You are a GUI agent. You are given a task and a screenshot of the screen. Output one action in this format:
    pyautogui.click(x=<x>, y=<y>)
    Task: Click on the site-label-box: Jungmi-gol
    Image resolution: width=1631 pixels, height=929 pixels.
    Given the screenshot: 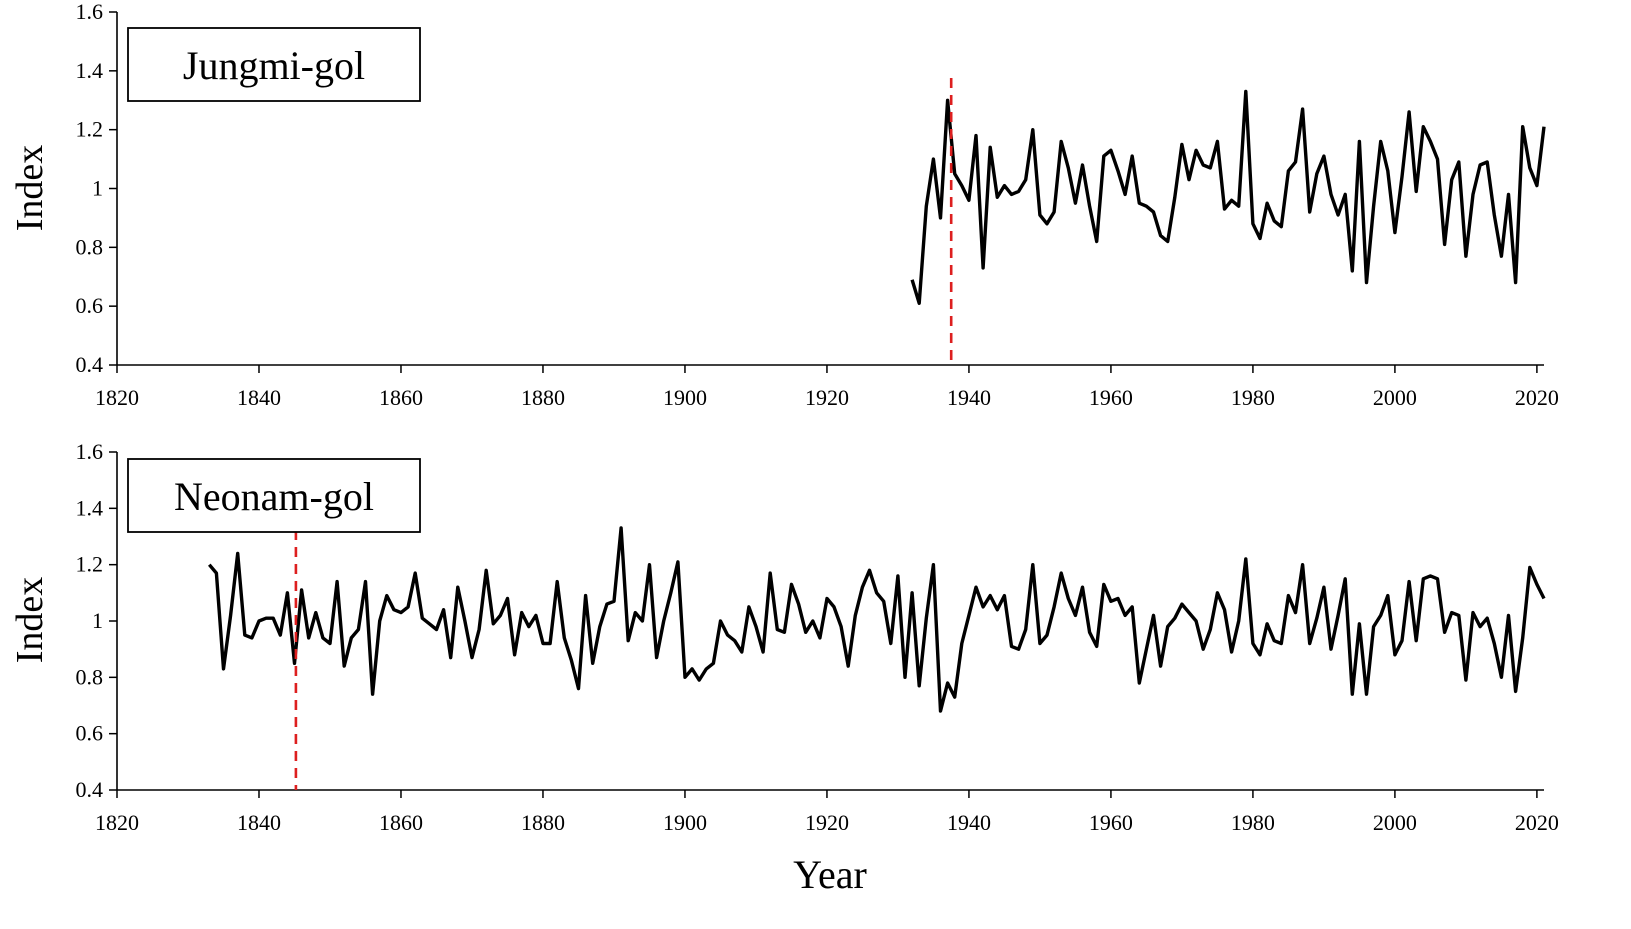 What is the action you would take?
    pyautogui.click(x=274, y=64)
    